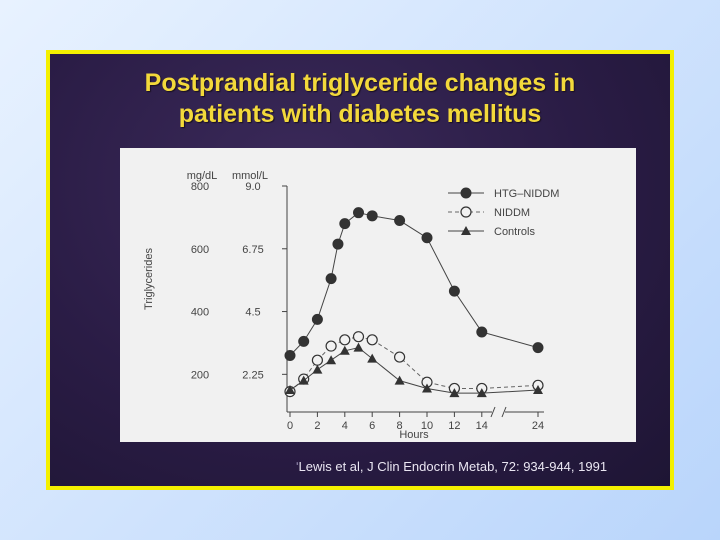 The height and width of the screenshot is (540, 720). I want to click on y-tick-label-mmol: 9.0, so click(252, 187).